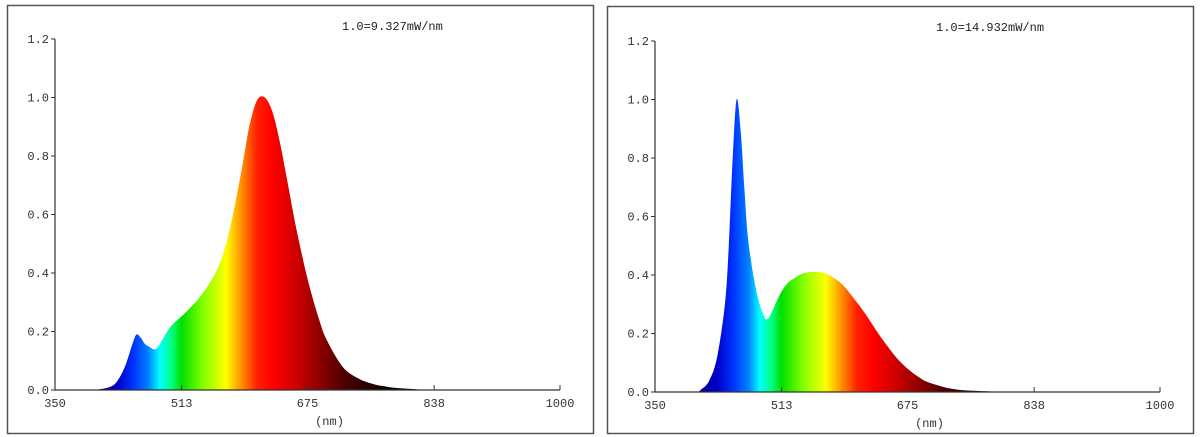 This screenshot has width=1200, height=437. I want to click on normalization-annotation: 1.0=14.932mW/nm, so click(990, 28).